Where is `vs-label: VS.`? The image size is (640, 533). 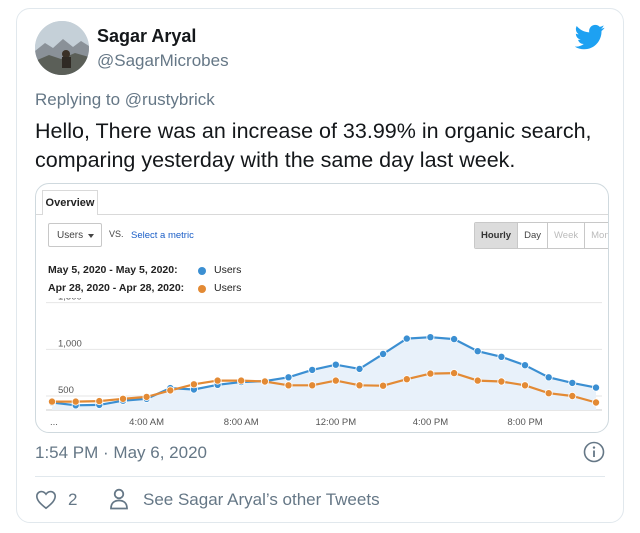
vs-label: VS. is located at coordinates (116, 234).